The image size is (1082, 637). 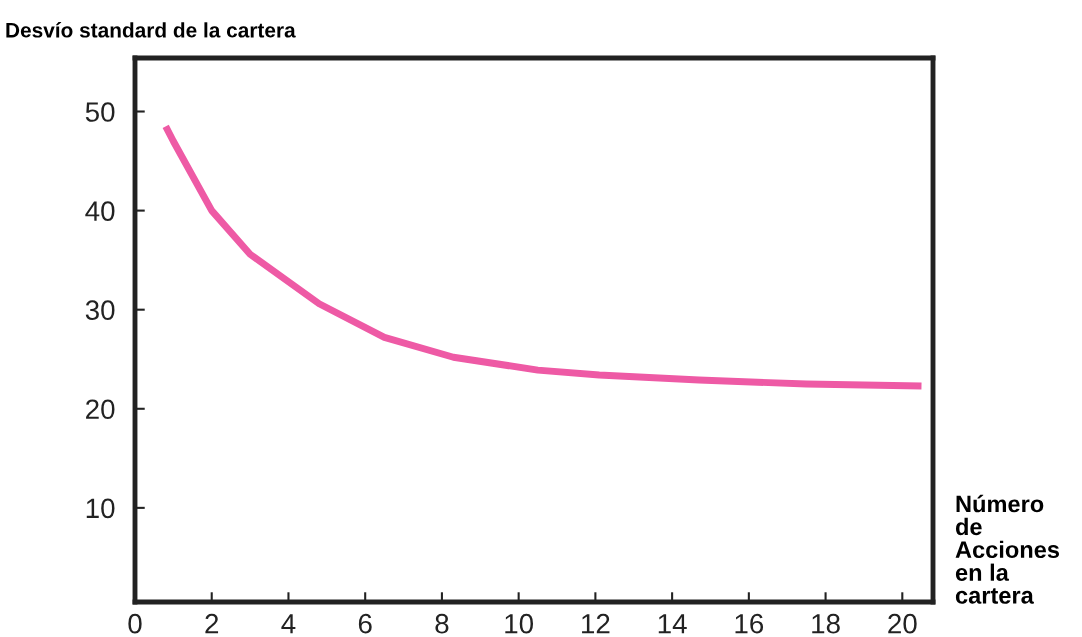 What do you see at coordinates (100, 409) in the screenshot?
I see `y-tick-label: 20` at bounding box center [100, 409].